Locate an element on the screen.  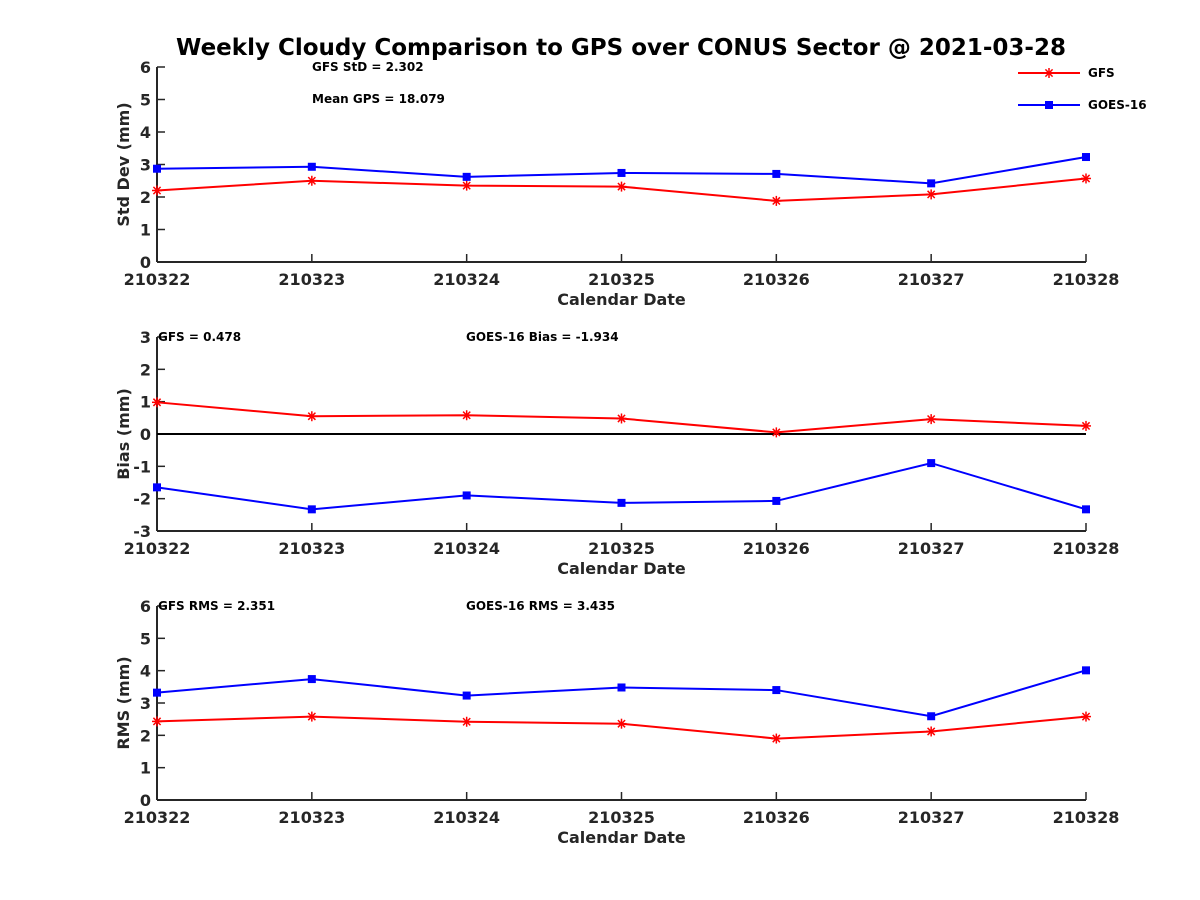
stat-annotation: GOES-16 RMS = 3.435 is located at coordinates (540, 606).